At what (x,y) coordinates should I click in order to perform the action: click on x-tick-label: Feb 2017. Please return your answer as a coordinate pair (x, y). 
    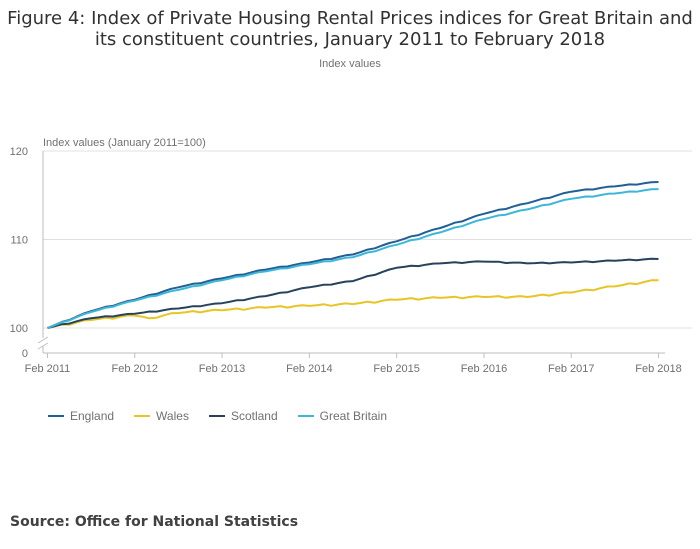
    Looking at the image, I should click on (571, 369).